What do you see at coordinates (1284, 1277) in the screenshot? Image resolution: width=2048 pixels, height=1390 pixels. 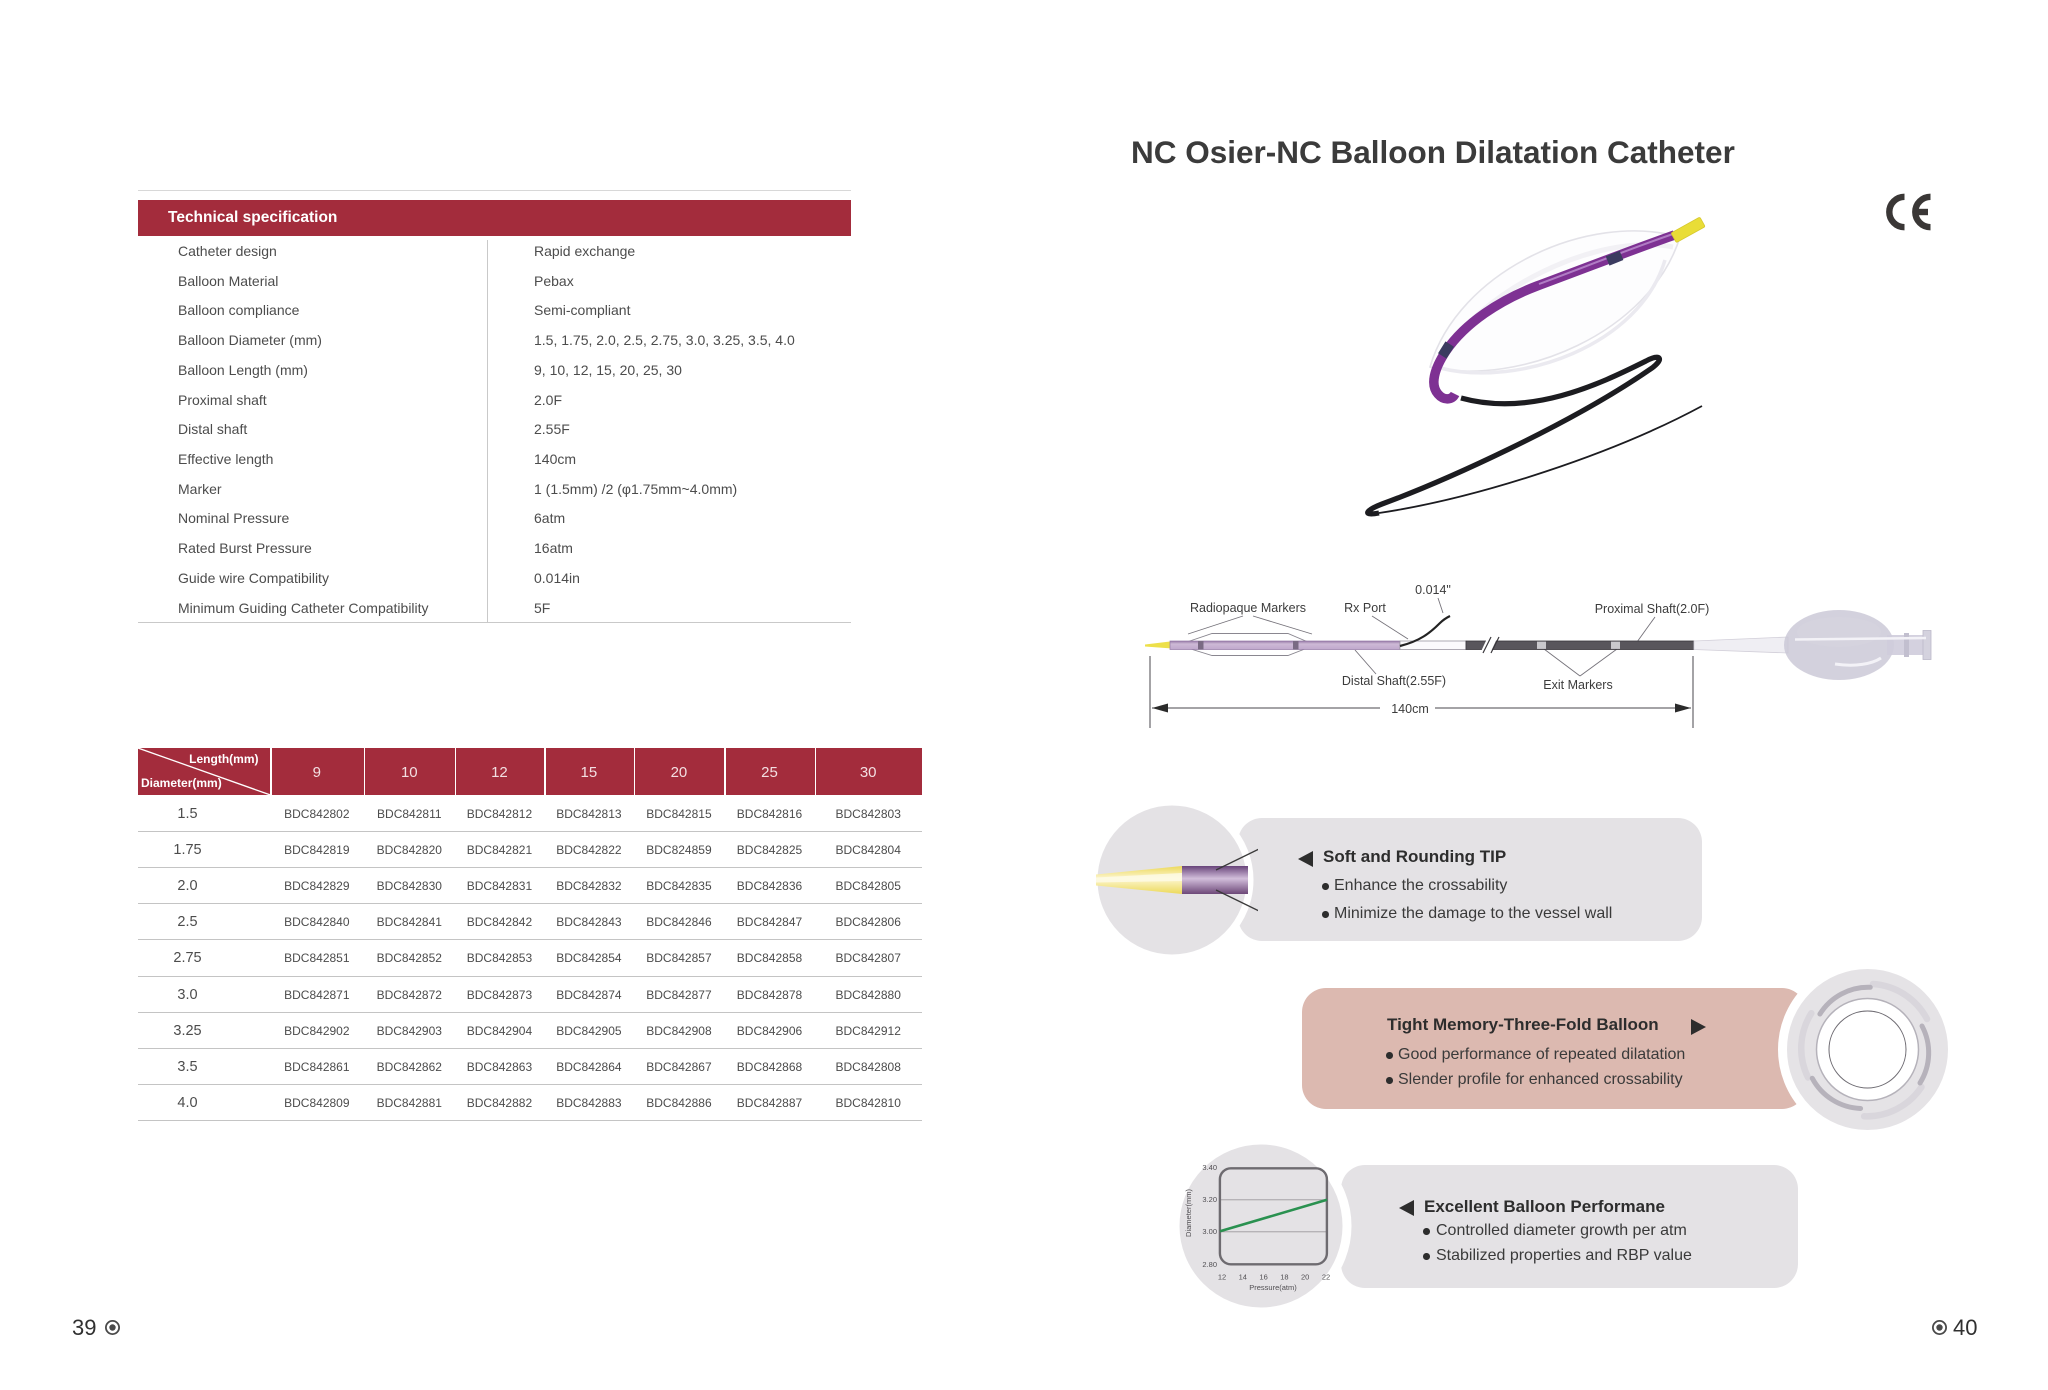 I see `svg-text: 18` at bounding box center [1284, 1277].